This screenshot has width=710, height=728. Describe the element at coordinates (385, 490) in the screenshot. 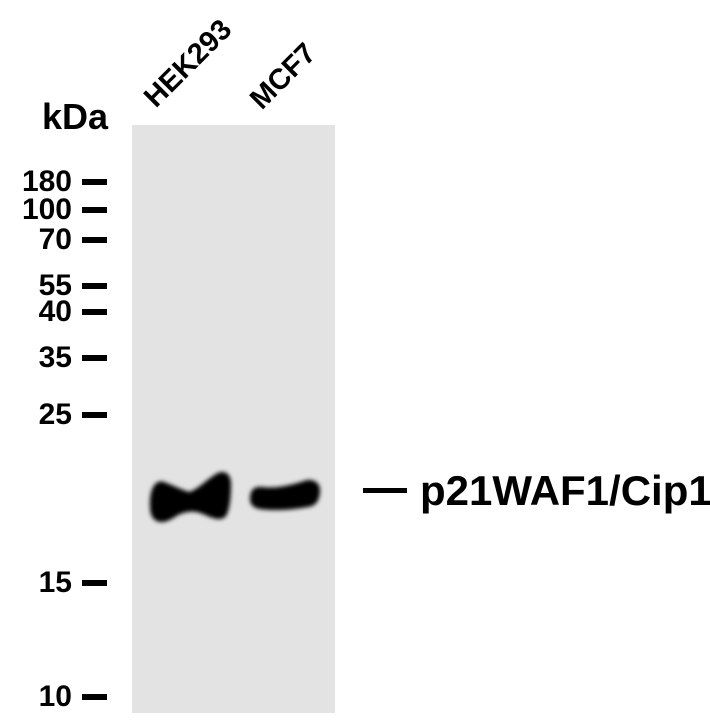

I see `annotation-pointer-line` at that location.